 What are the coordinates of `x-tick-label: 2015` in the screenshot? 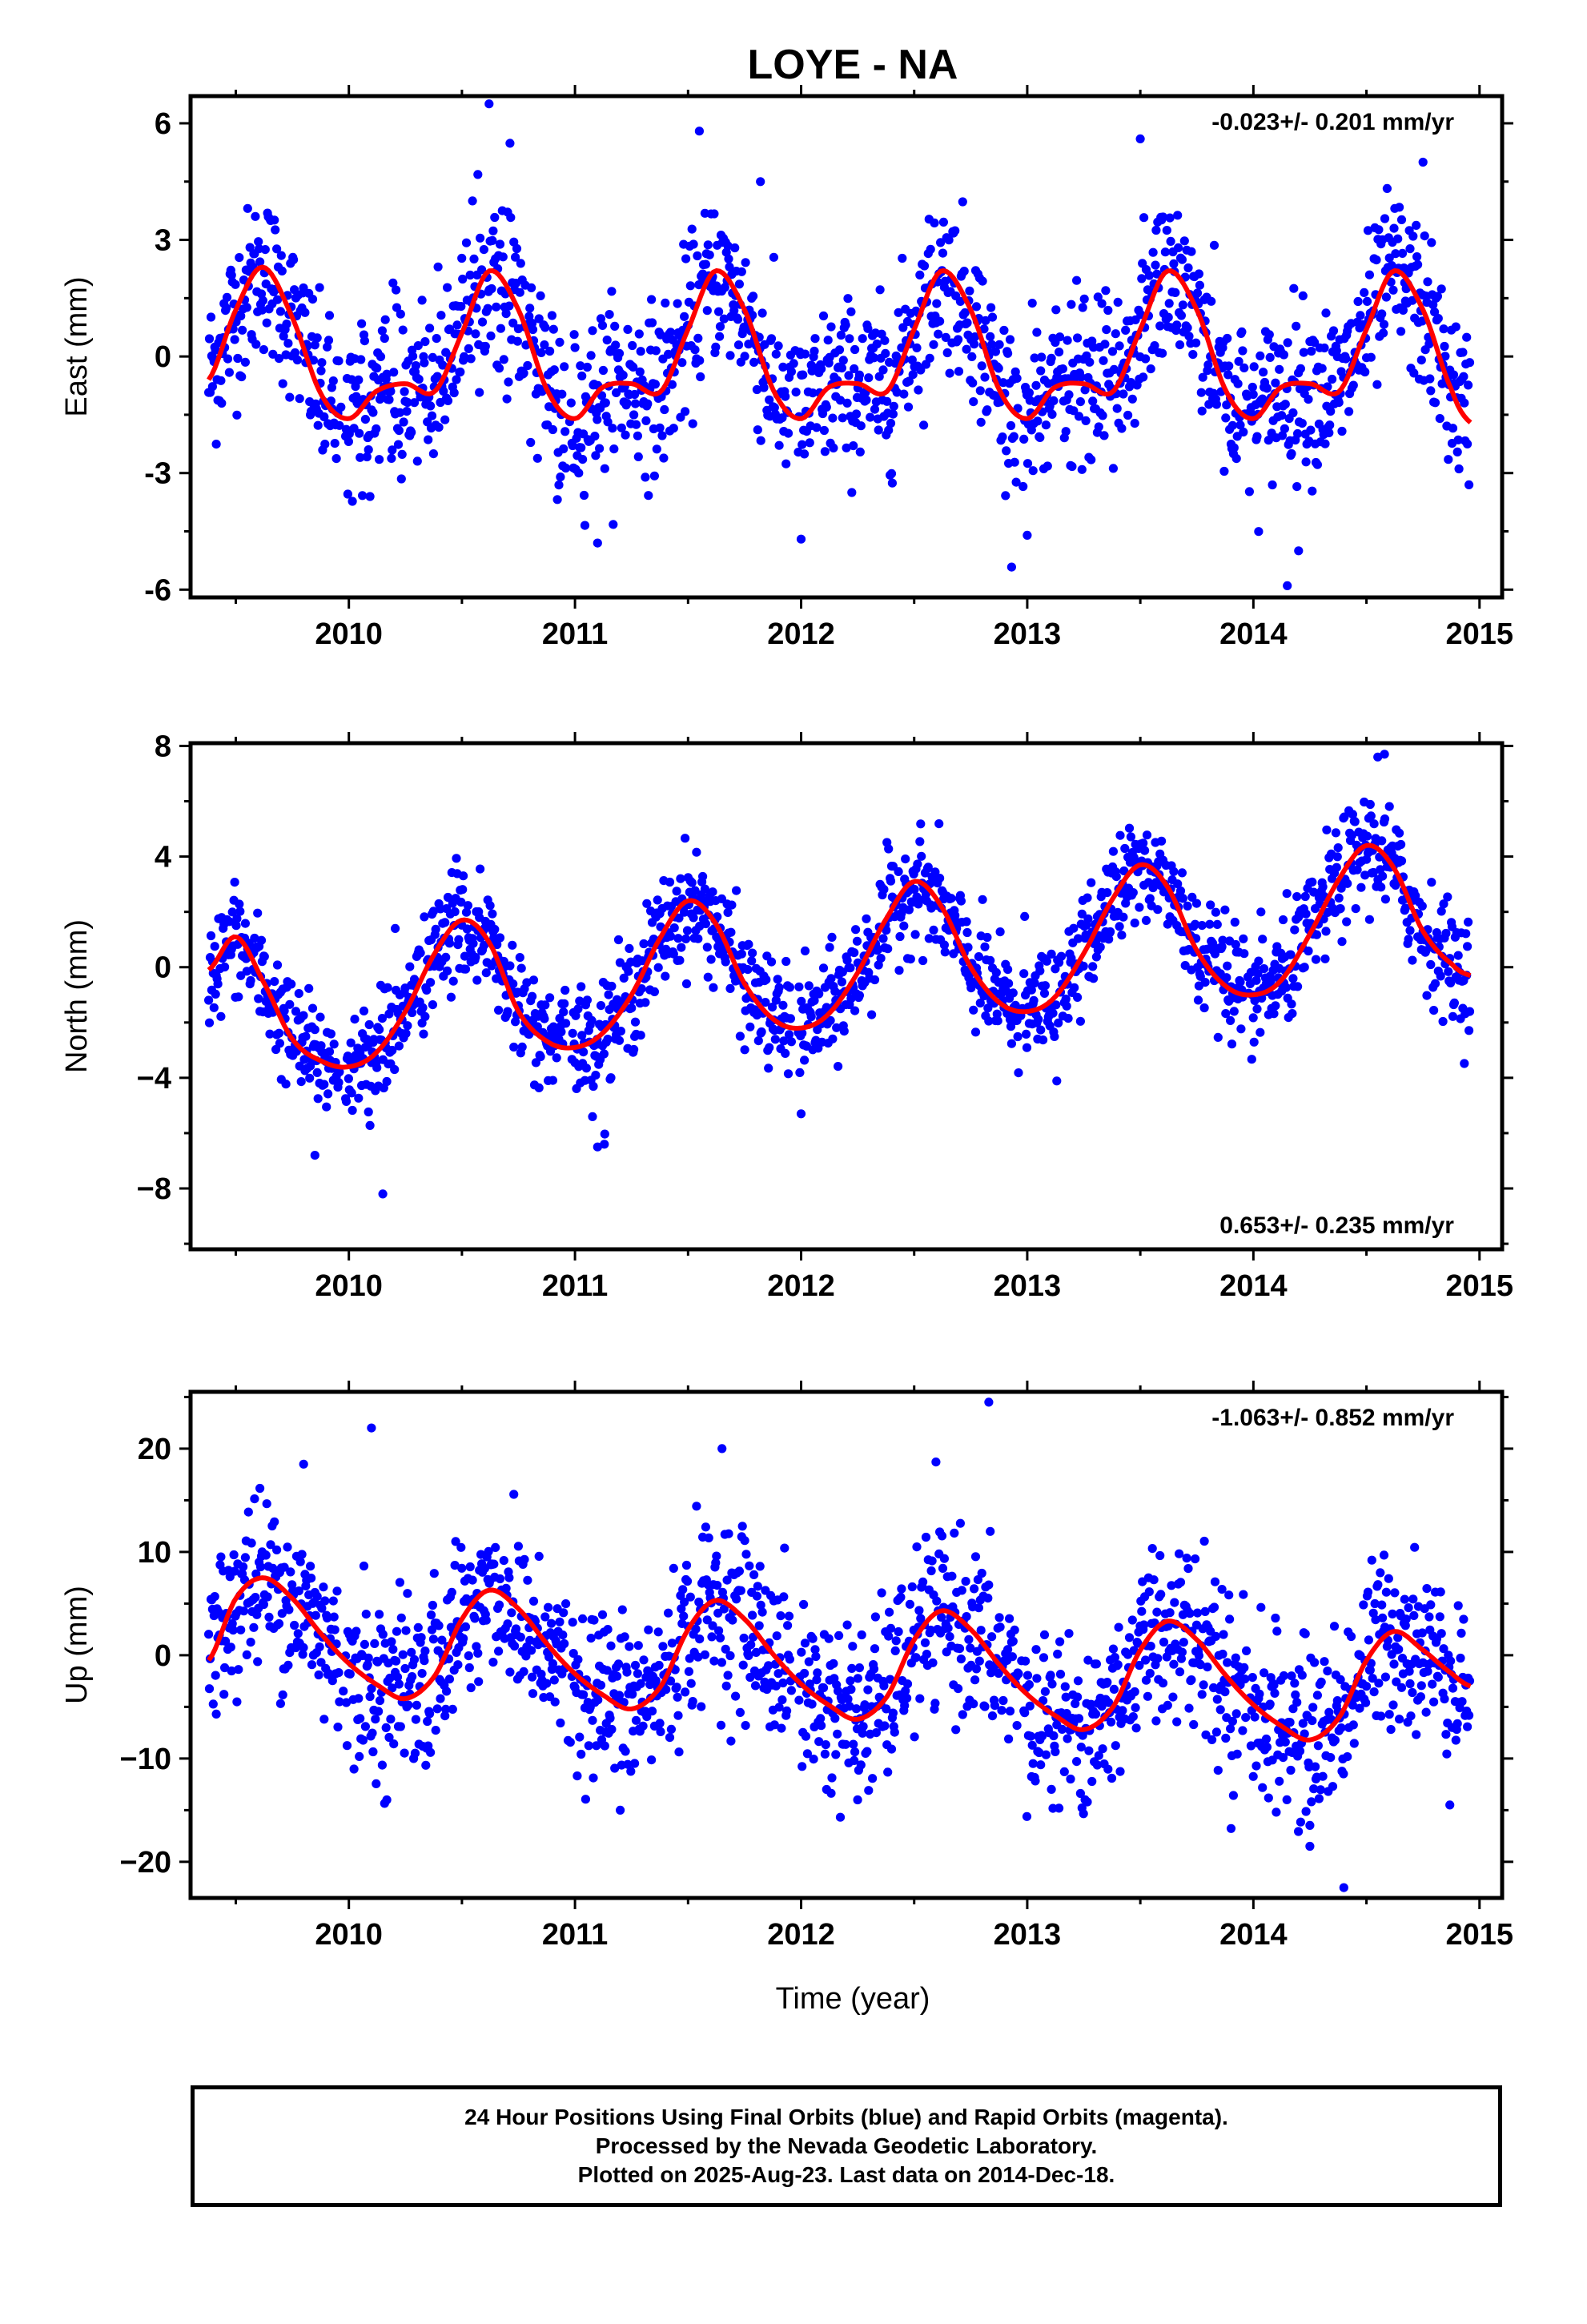 It's located at (1479, 1286).